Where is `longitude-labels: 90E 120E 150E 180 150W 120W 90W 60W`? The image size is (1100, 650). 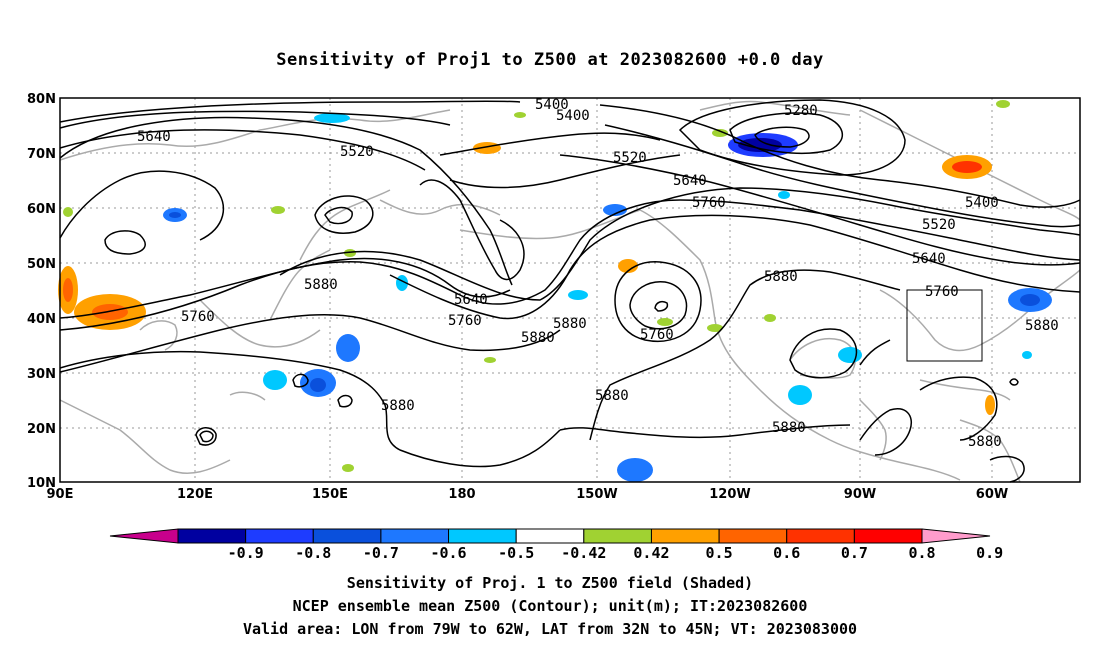
longitude-labels: 90E 120E 150E 180 150W 120W 90W 60W is located at coordinates (528, 494).